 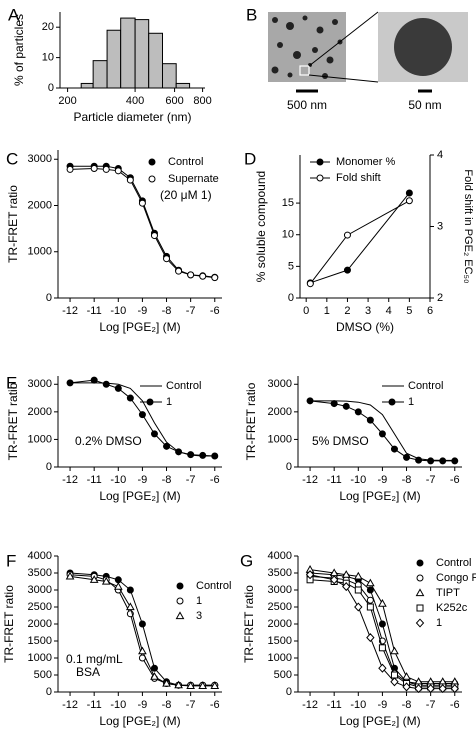 What do you see at coordinates (40, 573) in the screenshot?
I see `y-tick-label: 3500` at bounding box center [40, 573].